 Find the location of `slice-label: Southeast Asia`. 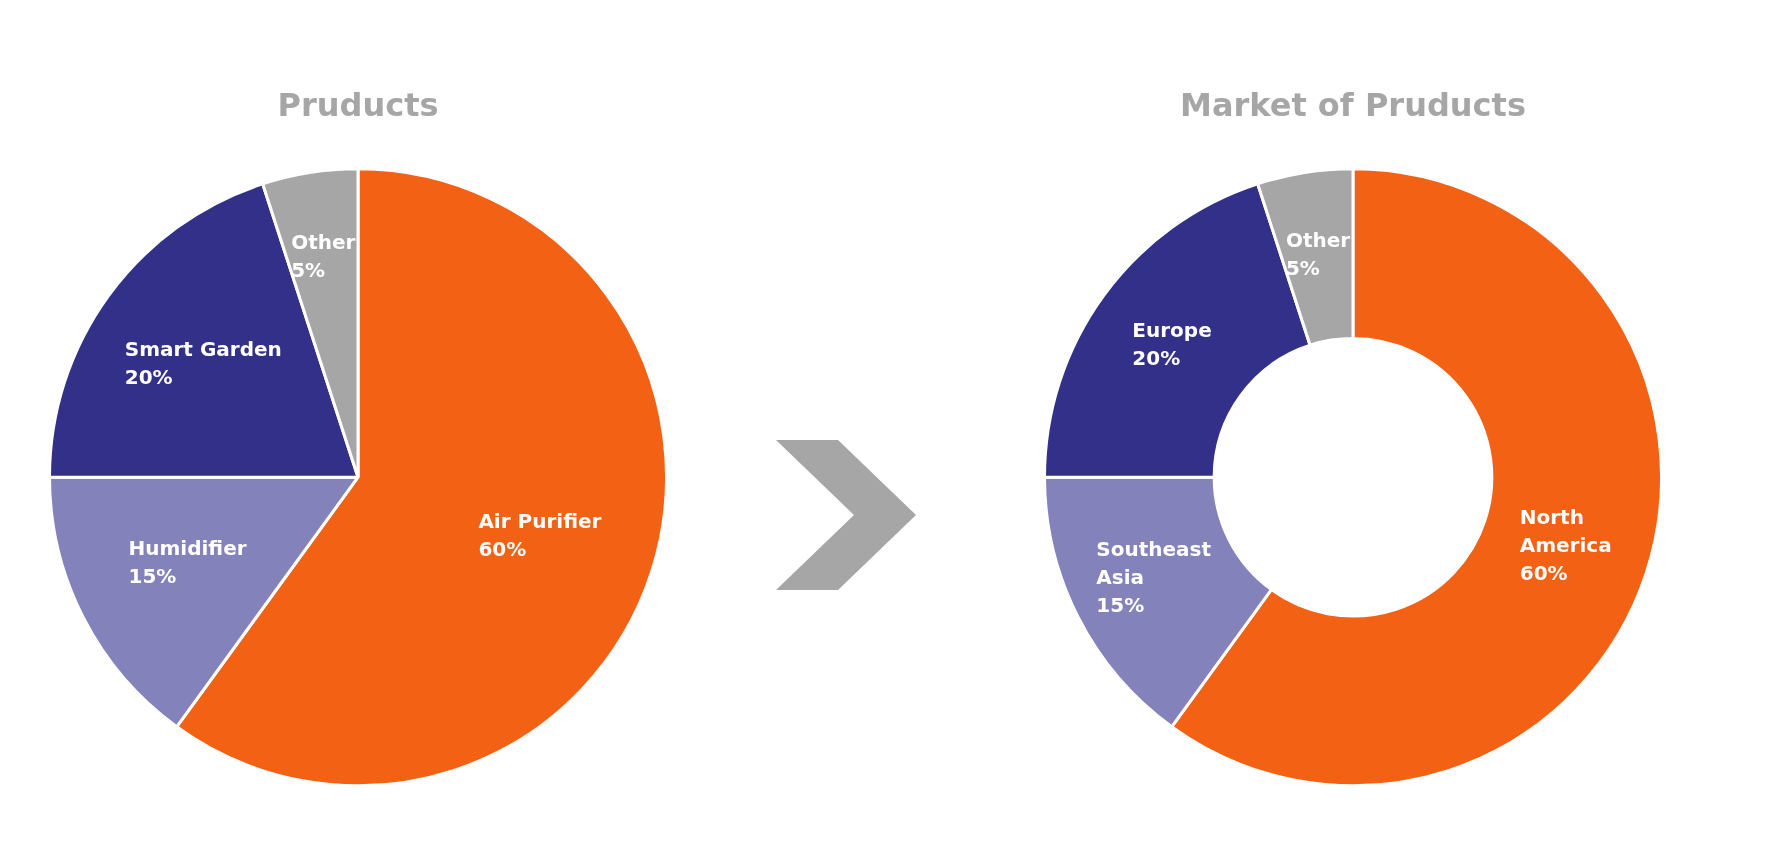

slice-label: Southeast Asia is located at coordinates (1154, 562).